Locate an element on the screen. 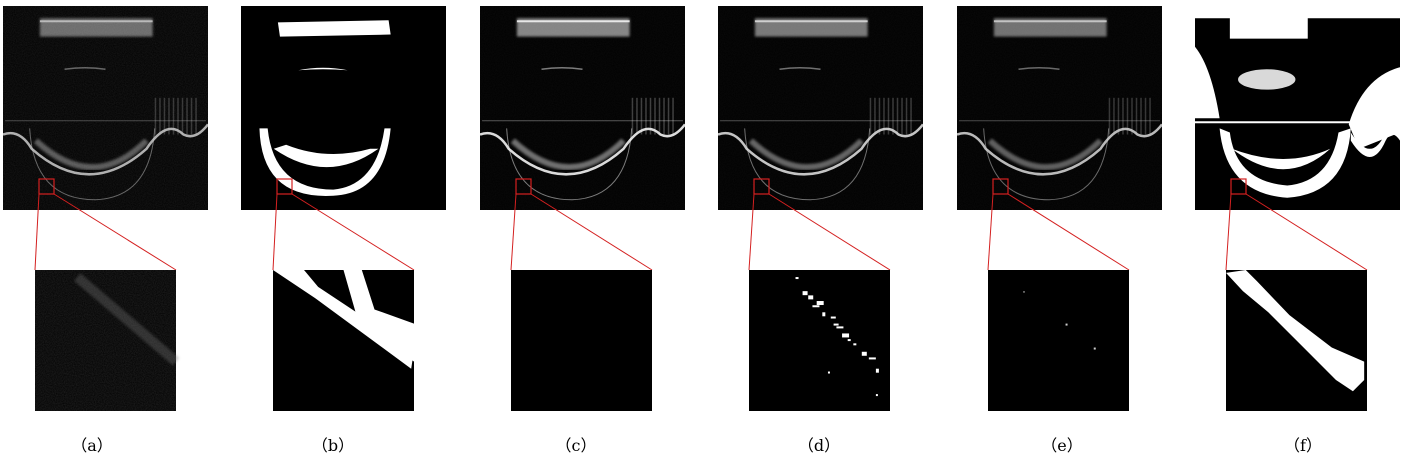  panel-caption-a: （a） is located at coordinates (92, 445).